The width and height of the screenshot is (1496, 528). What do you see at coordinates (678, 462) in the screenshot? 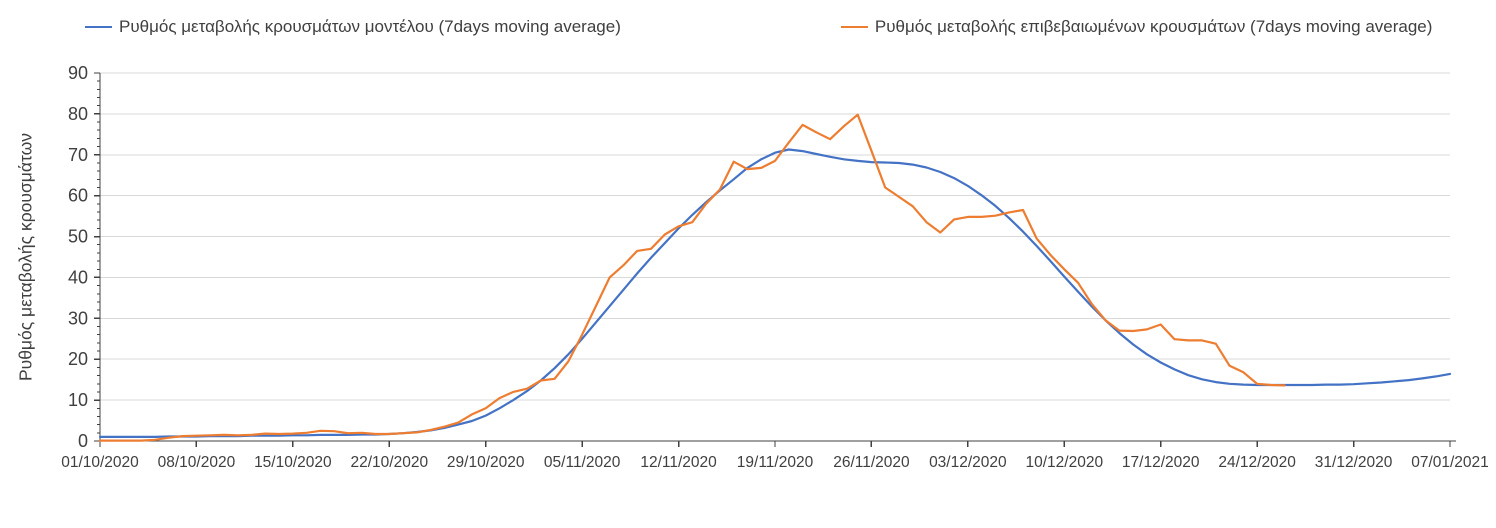
I see `x-tick-label-6: 12/11/2020` at bounding box center [678, 462].